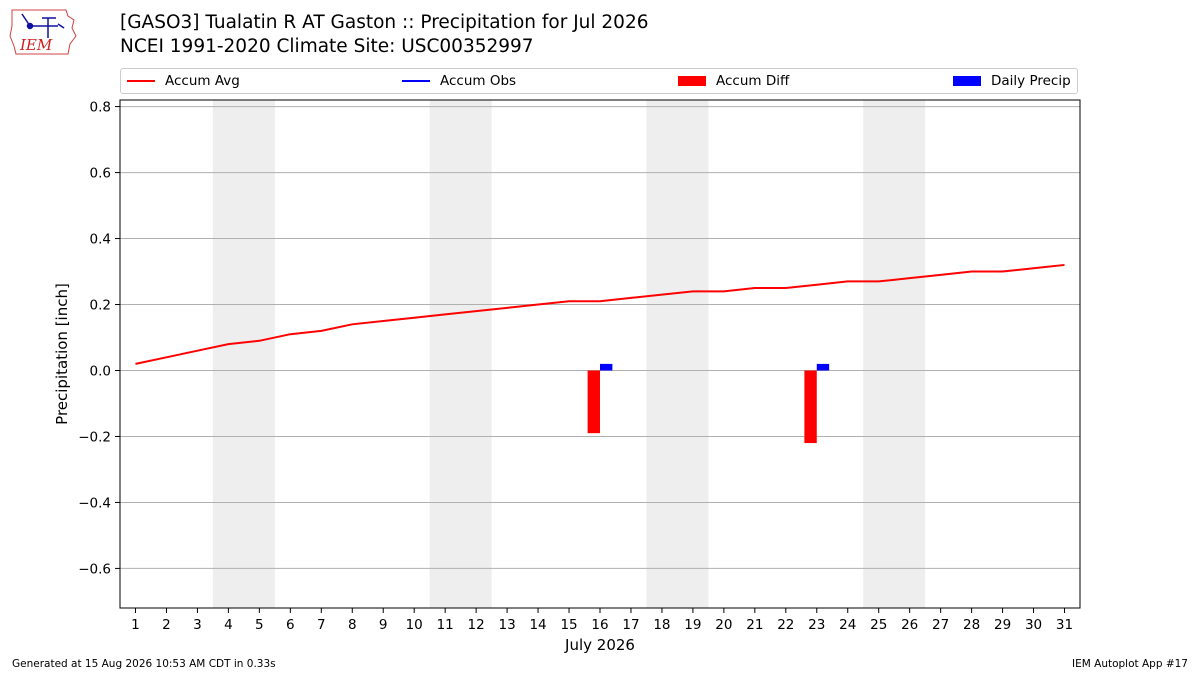 Image resolution: width=1200 pixels, height=675 pixels. What do you see at coordinates (135, 625) in the screenshot?
I see `x-tick-label: 1` at bounding box center [135, 625].